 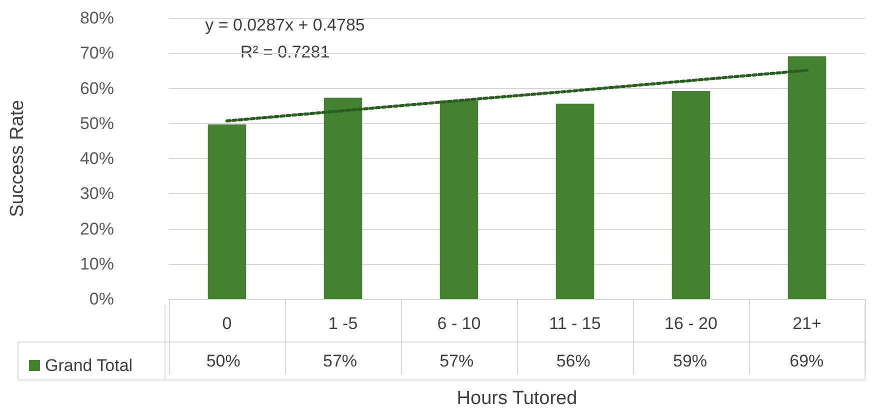 What do you see at coordinates (517, 398) in the screenshot?
I see `x-axis-title: Hours Tutored` at bounding box center [517, 398].